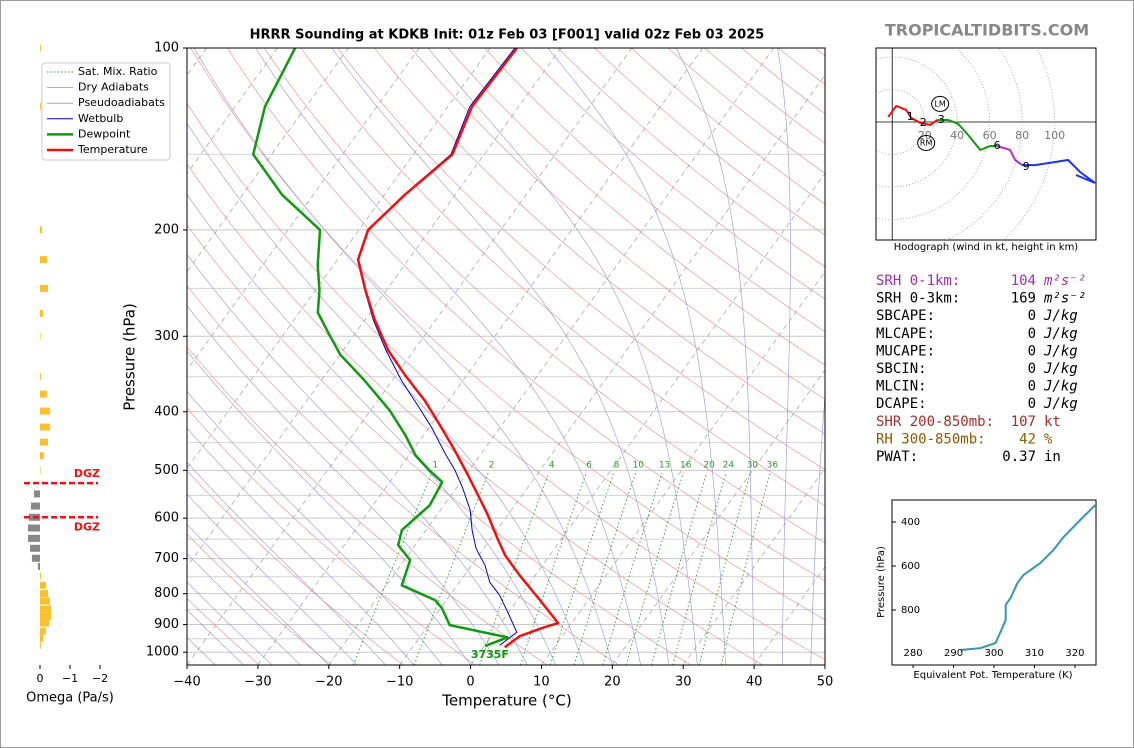 The height and width of the screenshot is (748, 1134). I want to click on index-unit: in, so click(1052, 457).